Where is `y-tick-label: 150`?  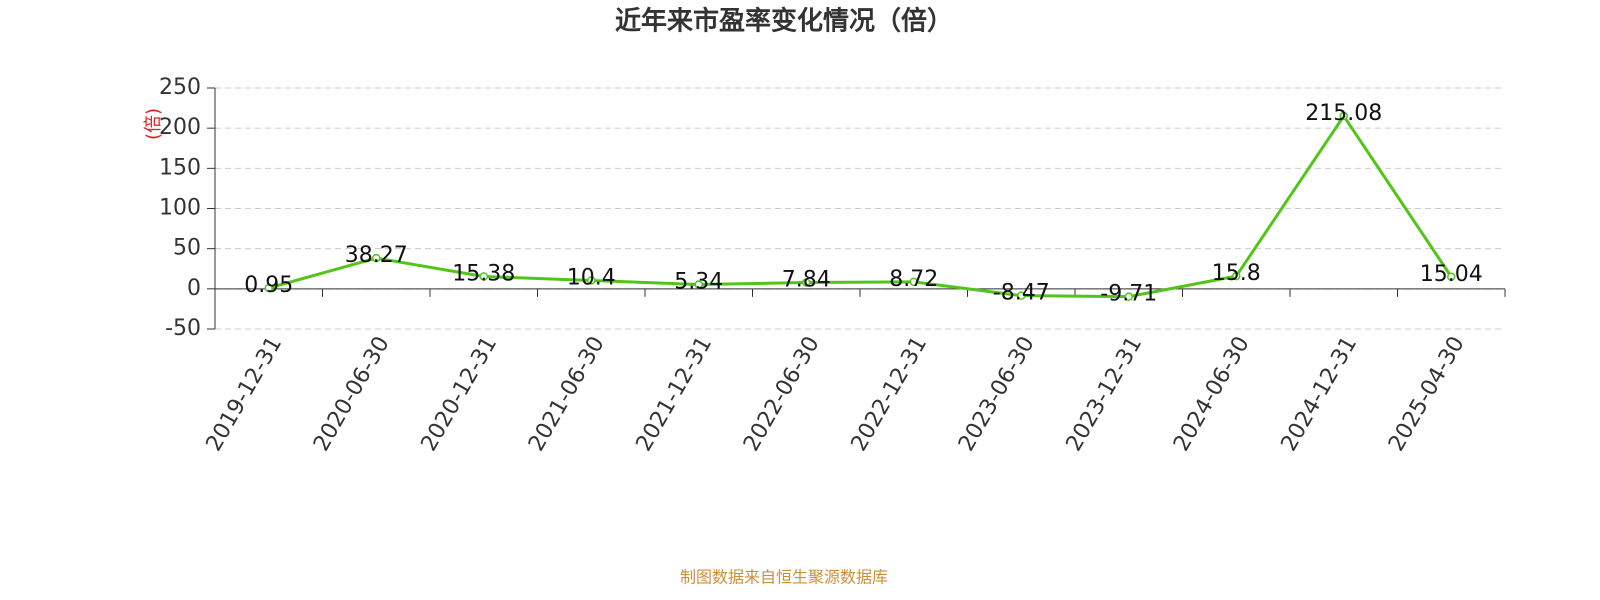 y-tick-label: 150 is located at coordinates (180, 167).